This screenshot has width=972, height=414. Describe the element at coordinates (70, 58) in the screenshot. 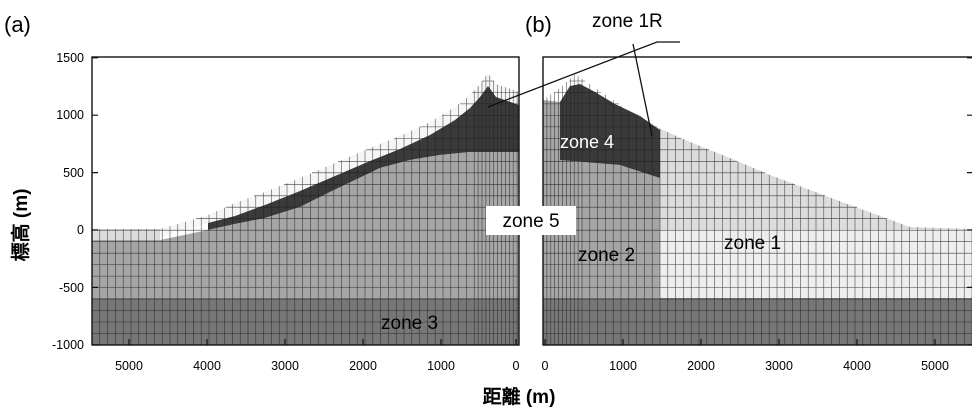

I see `y-tick-1500: 1500` at that location.